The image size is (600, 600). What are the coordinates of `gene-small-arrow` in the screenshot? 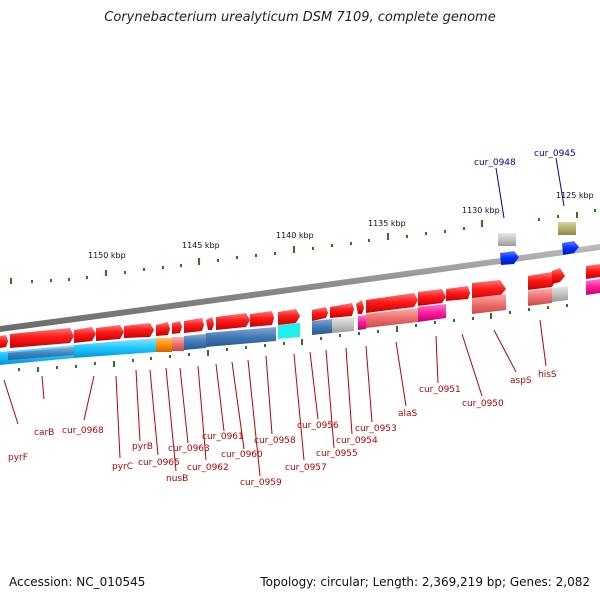 It's located at (558, 276).